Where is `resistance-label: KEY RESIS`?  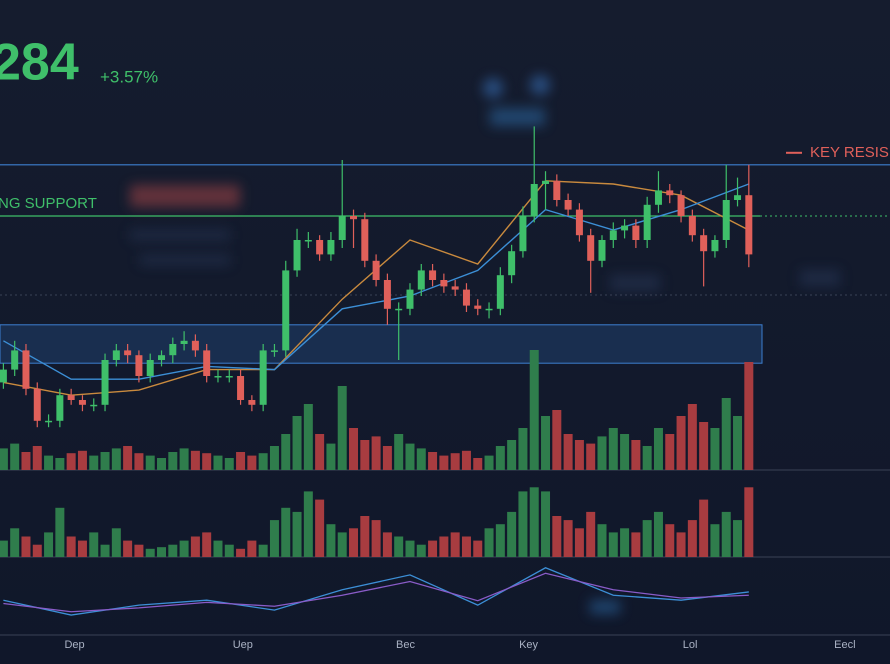 resistance-label: KEY RESIS is located at coordinates (849, 152).